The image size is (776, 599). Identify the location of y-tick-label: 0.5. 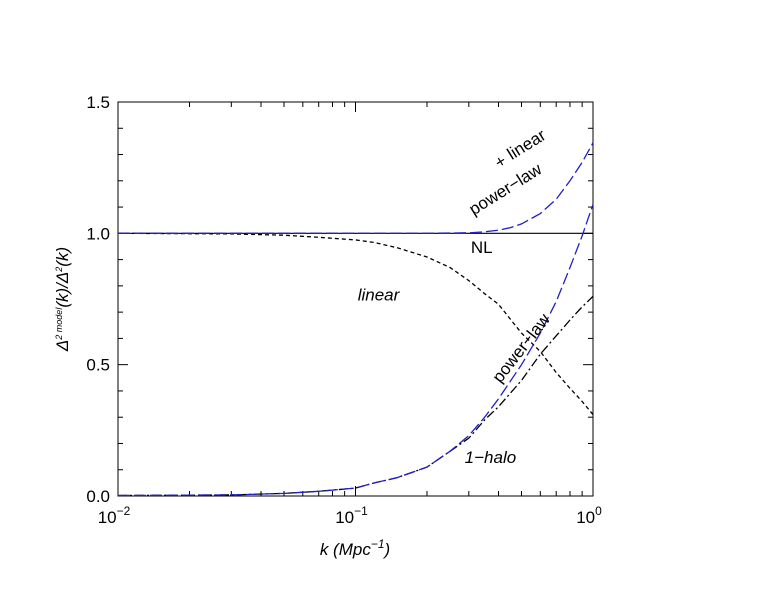
(98, 365).